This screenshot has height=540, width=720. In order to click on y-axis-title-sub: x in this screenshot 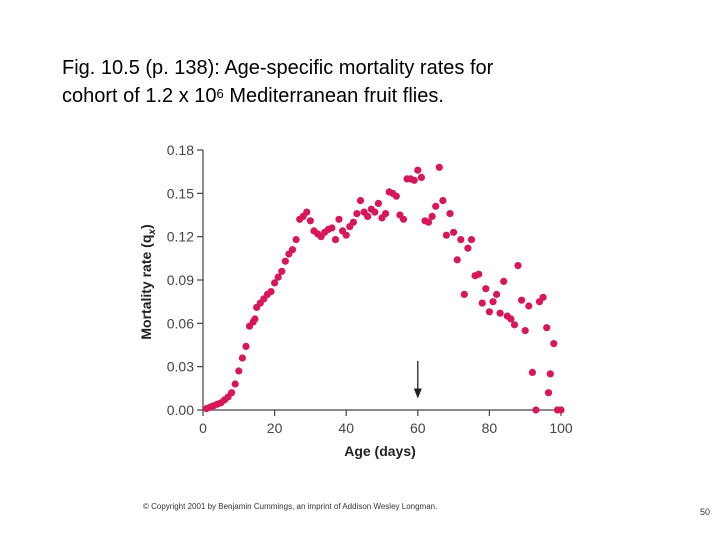, I will do `click(152, 232)`.